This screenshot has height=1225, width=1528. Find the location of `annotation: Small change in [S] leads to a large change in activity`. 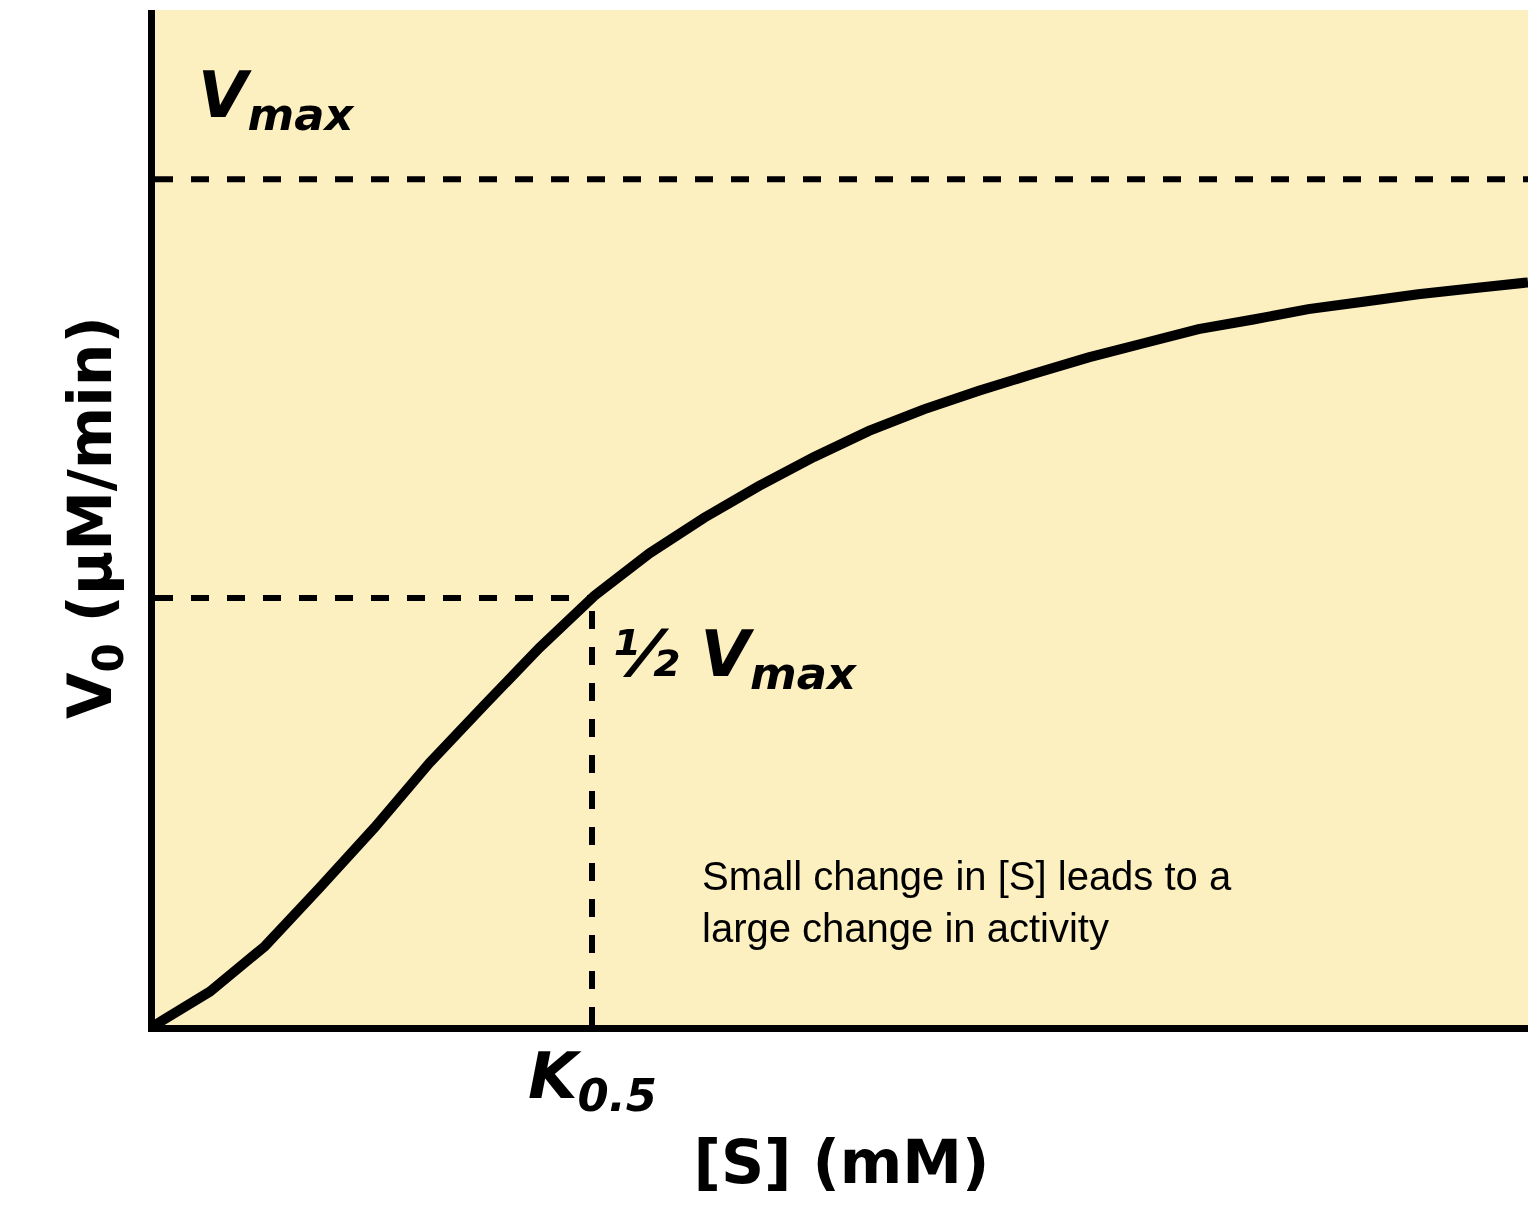

annotation: Small change in [S] leads to a large change in activity is located at coordinates (967, 902).